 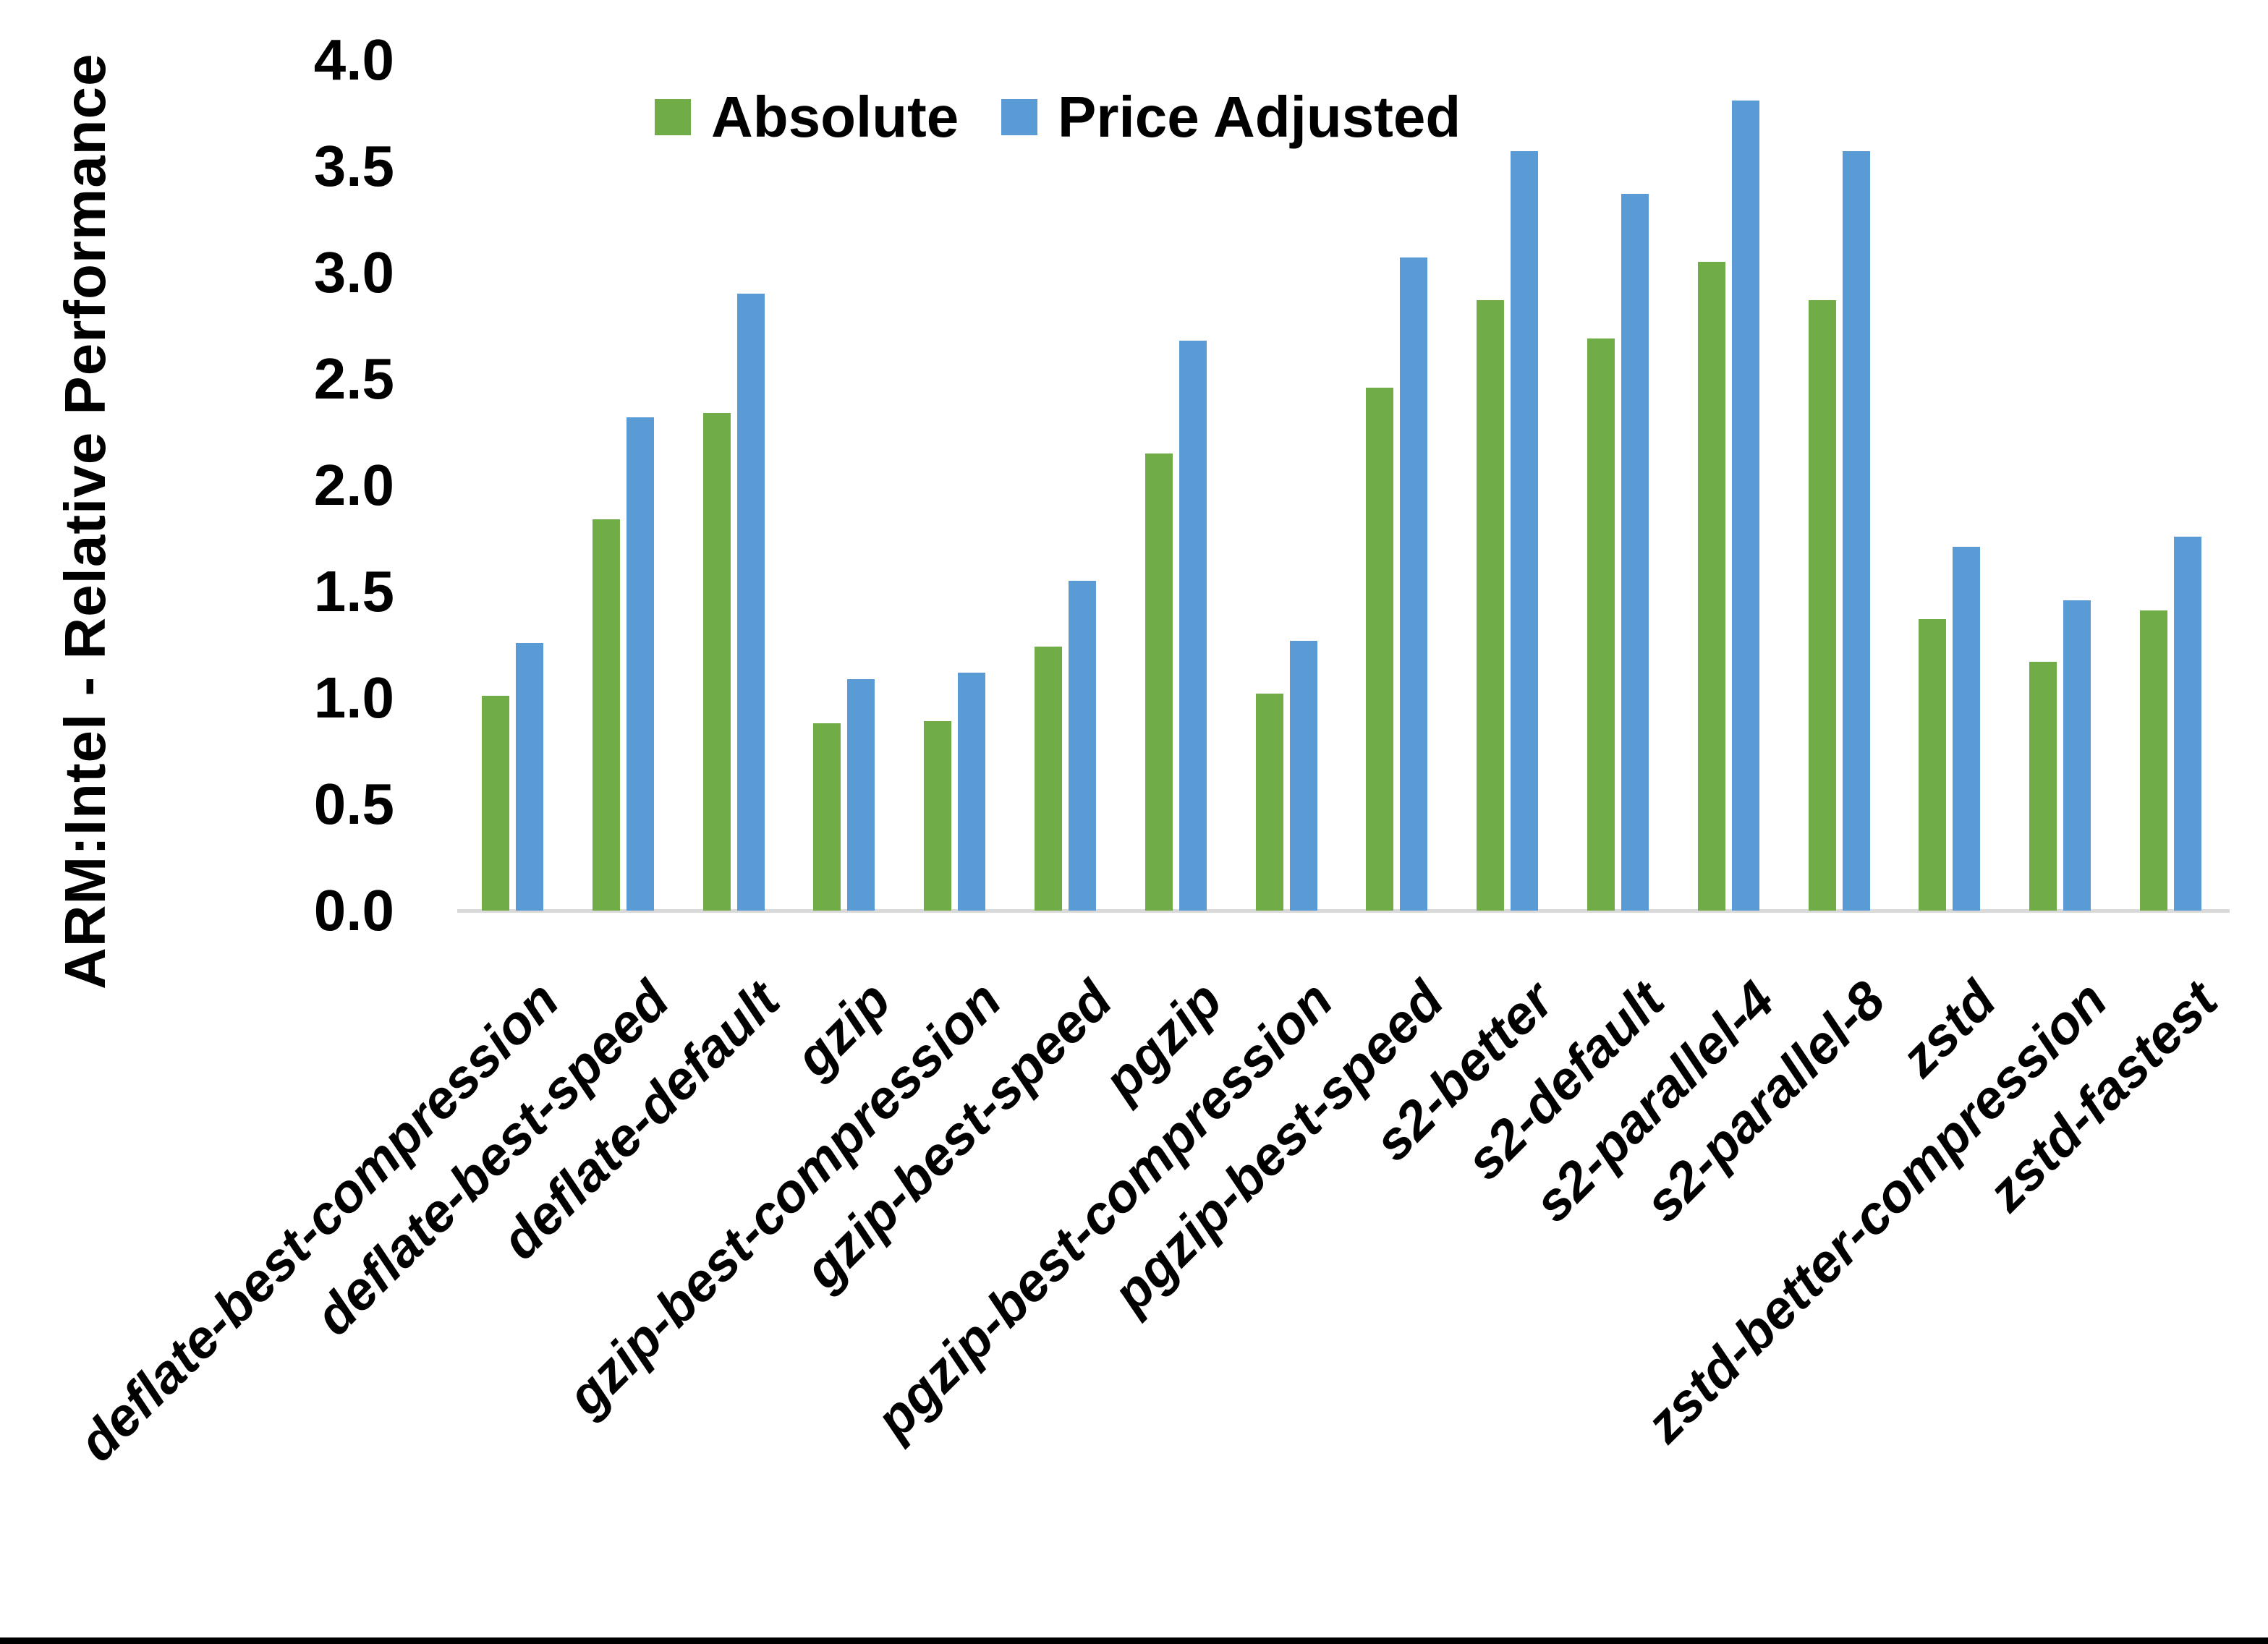 What do you see at coordinates (353, 272) in the screenshot?
I see `y-tick-label: 3.0` at bounding box center [353, 272].